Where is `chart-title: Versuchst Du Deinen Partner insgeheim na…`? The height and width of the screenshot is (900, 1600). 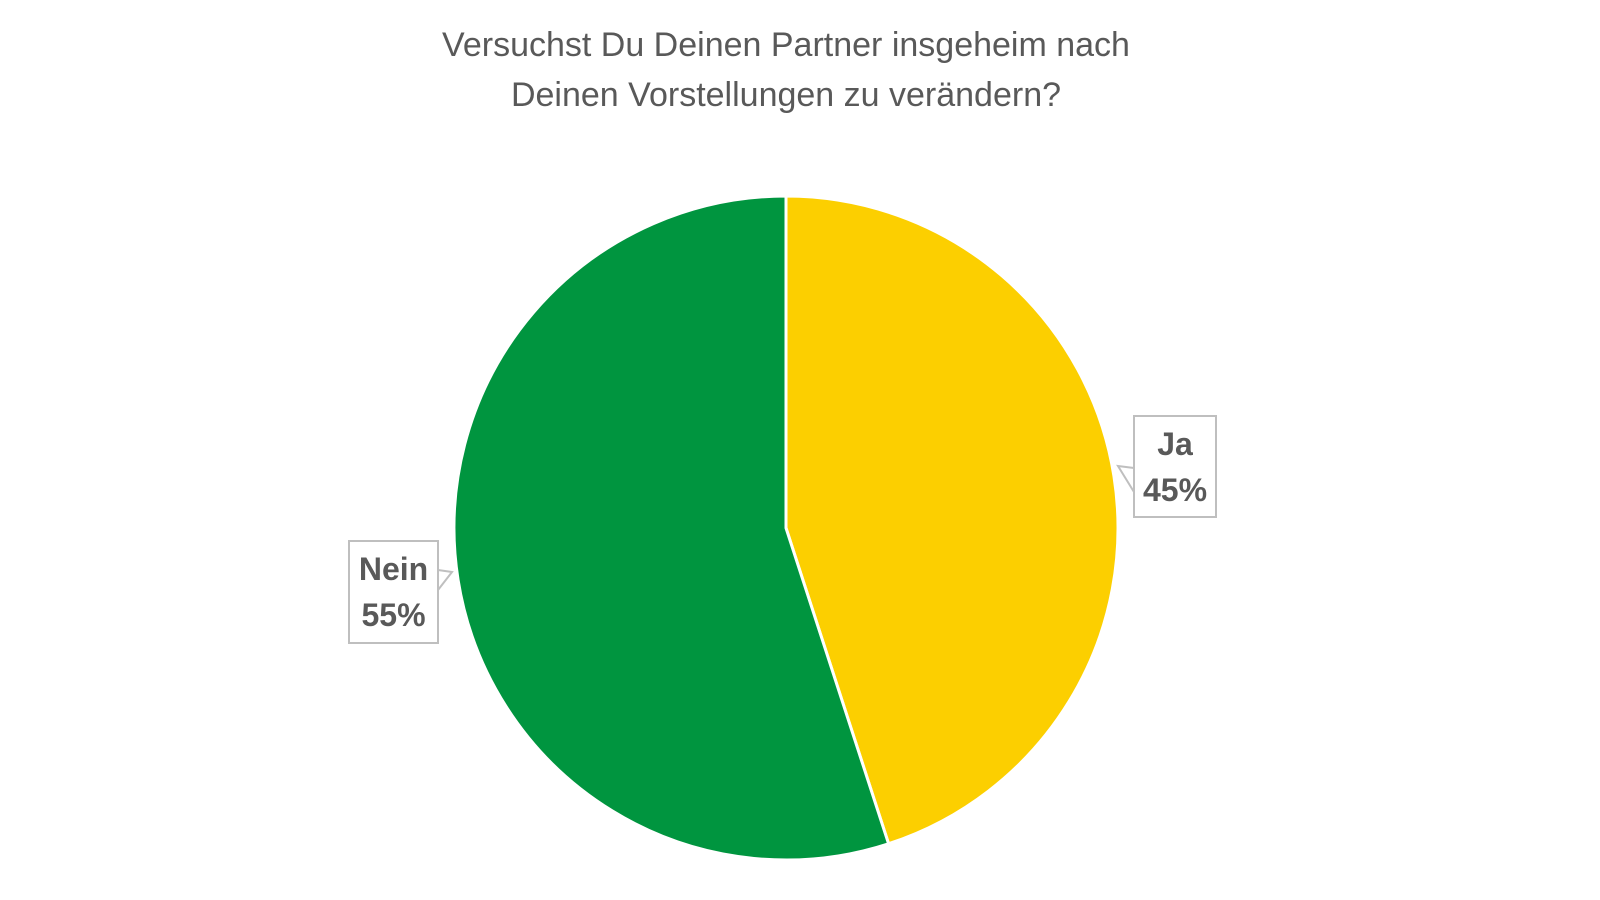
chart-title: Versuchst Du Deinen Partner insgeheim na… is located at coordinates (786, 70).